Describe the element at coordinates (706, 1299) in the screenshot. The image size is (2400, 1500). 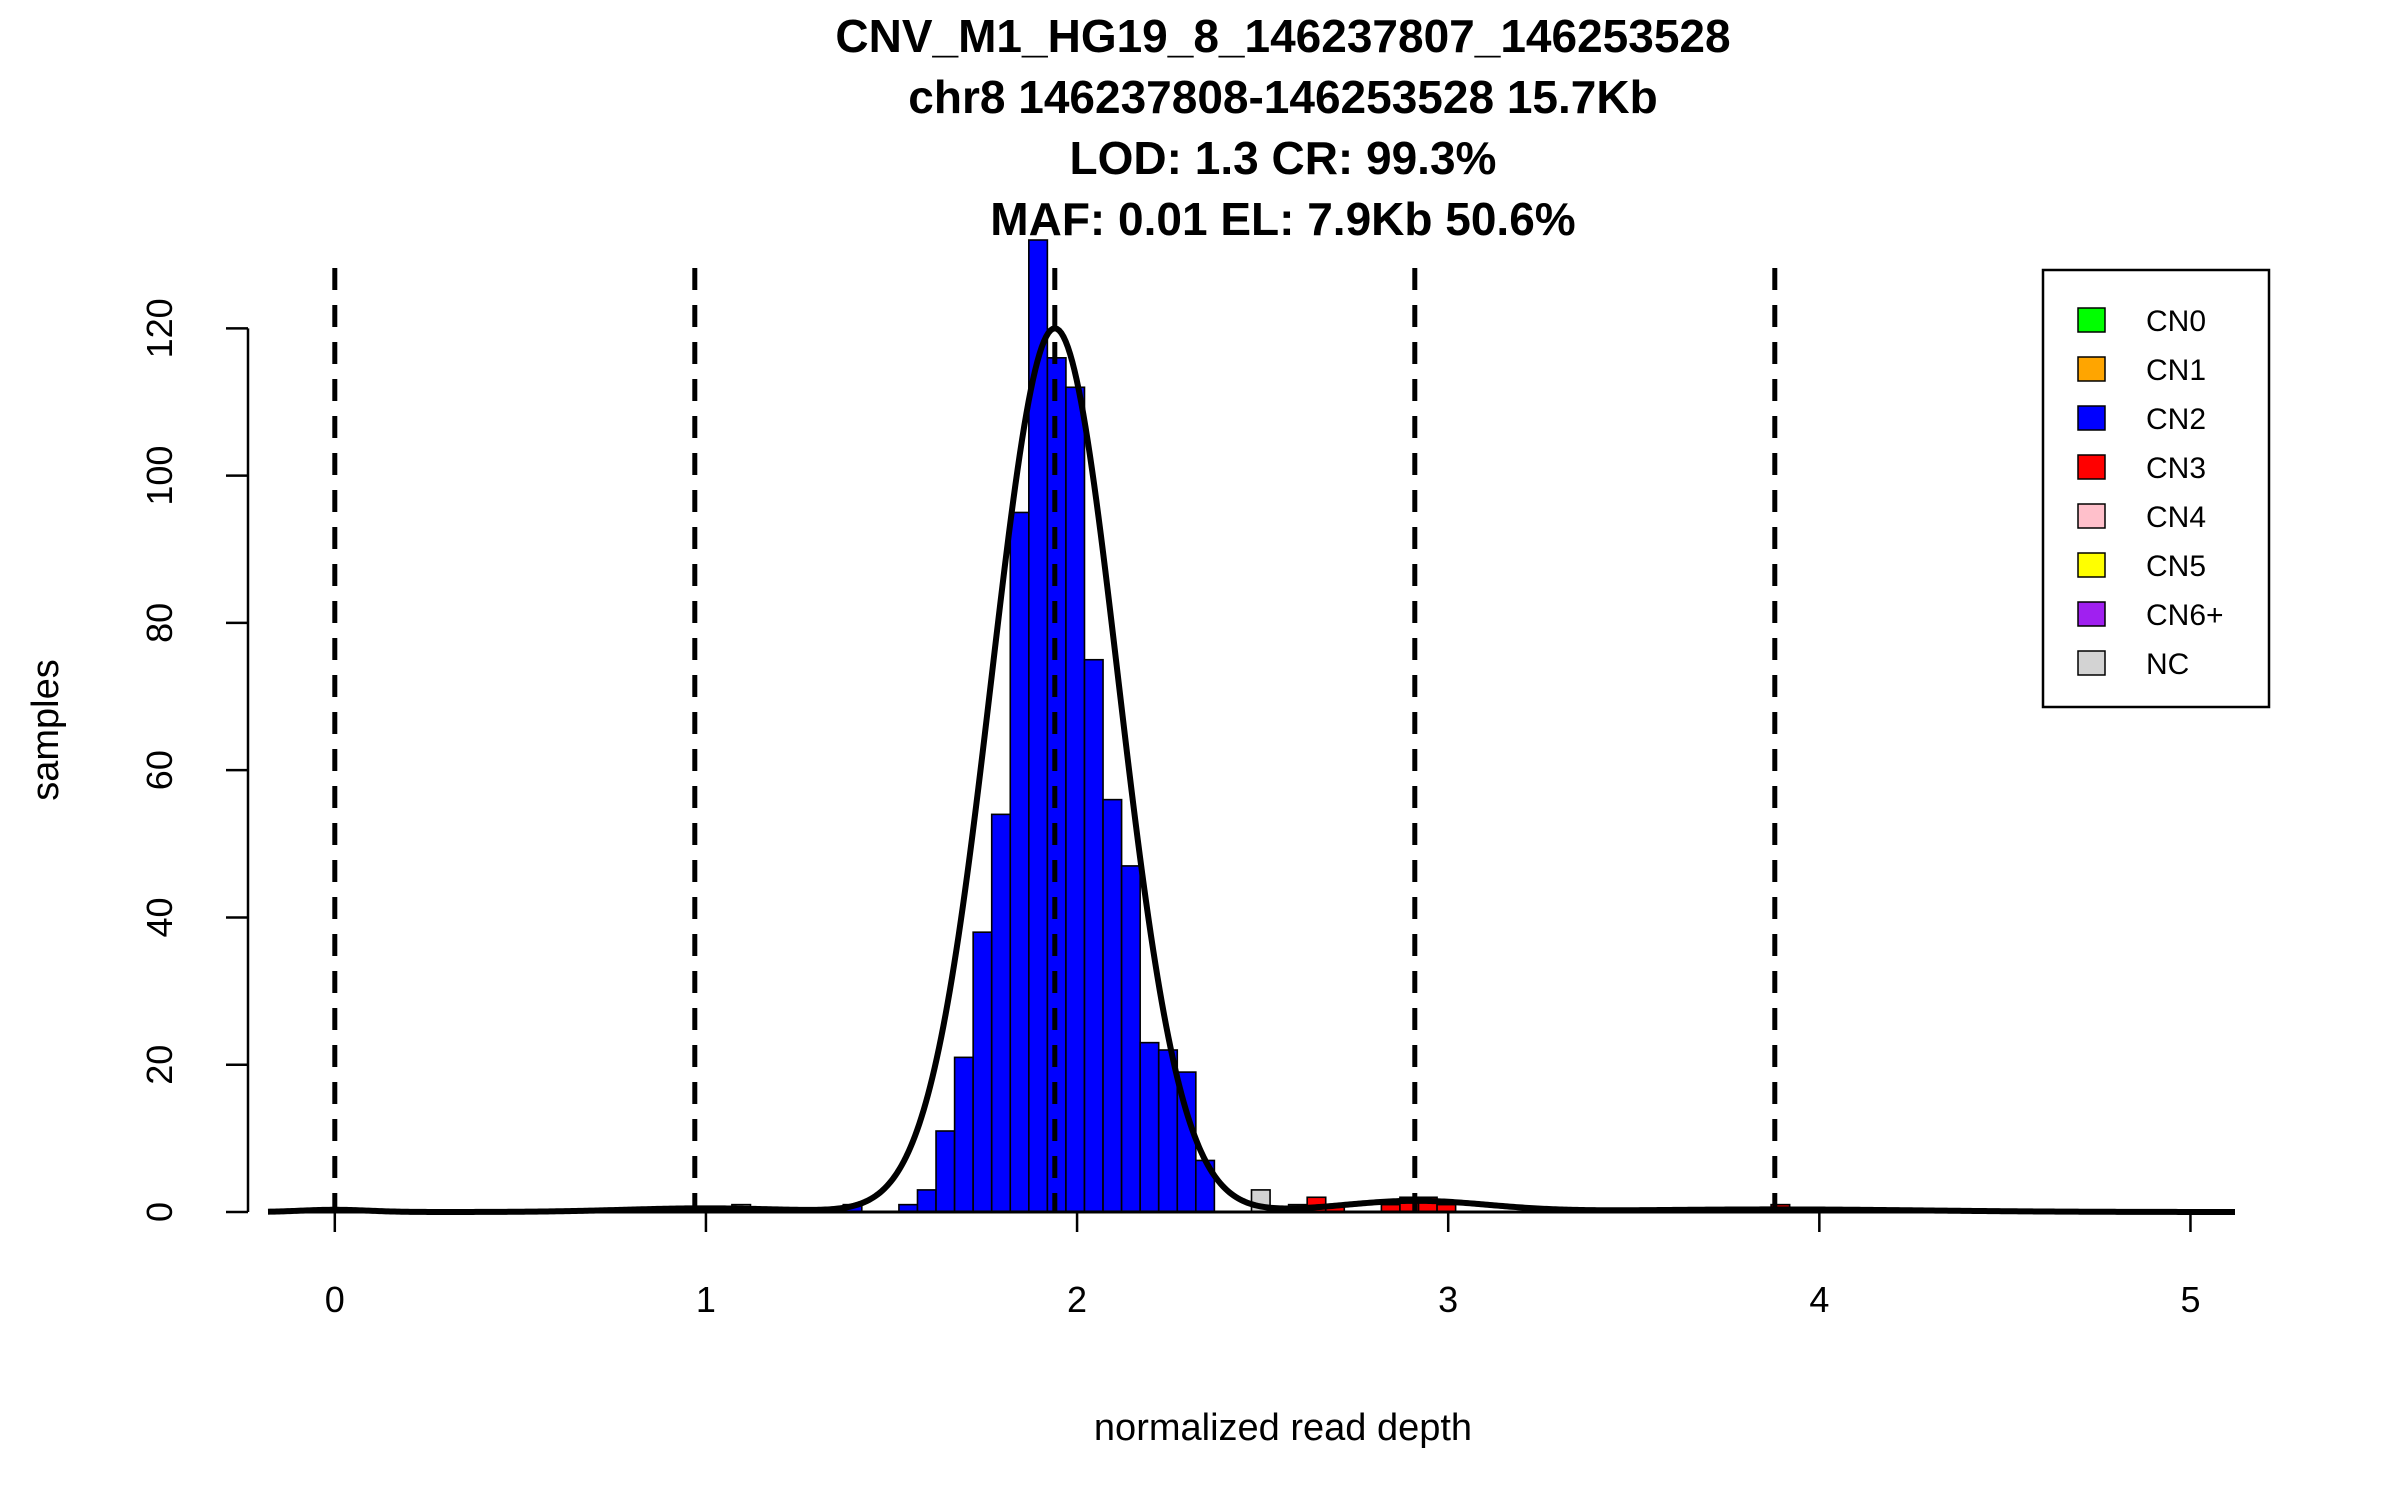
I see `x-tick-label: 1` at that location.